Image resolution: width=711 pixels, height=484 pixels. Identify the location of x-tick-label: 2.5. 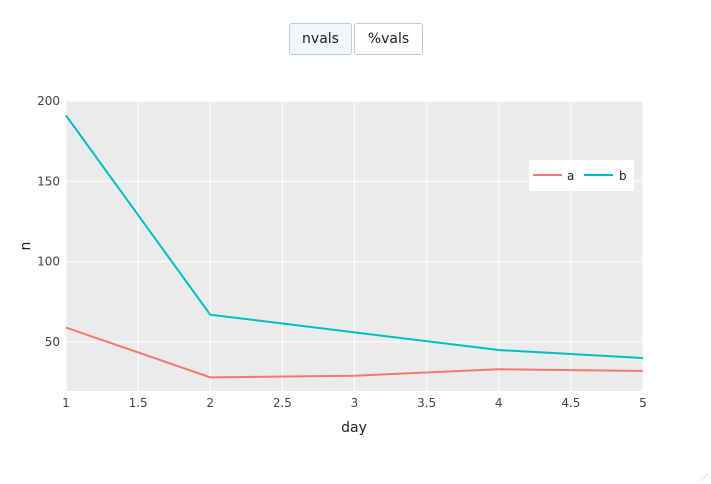
(282, 403).